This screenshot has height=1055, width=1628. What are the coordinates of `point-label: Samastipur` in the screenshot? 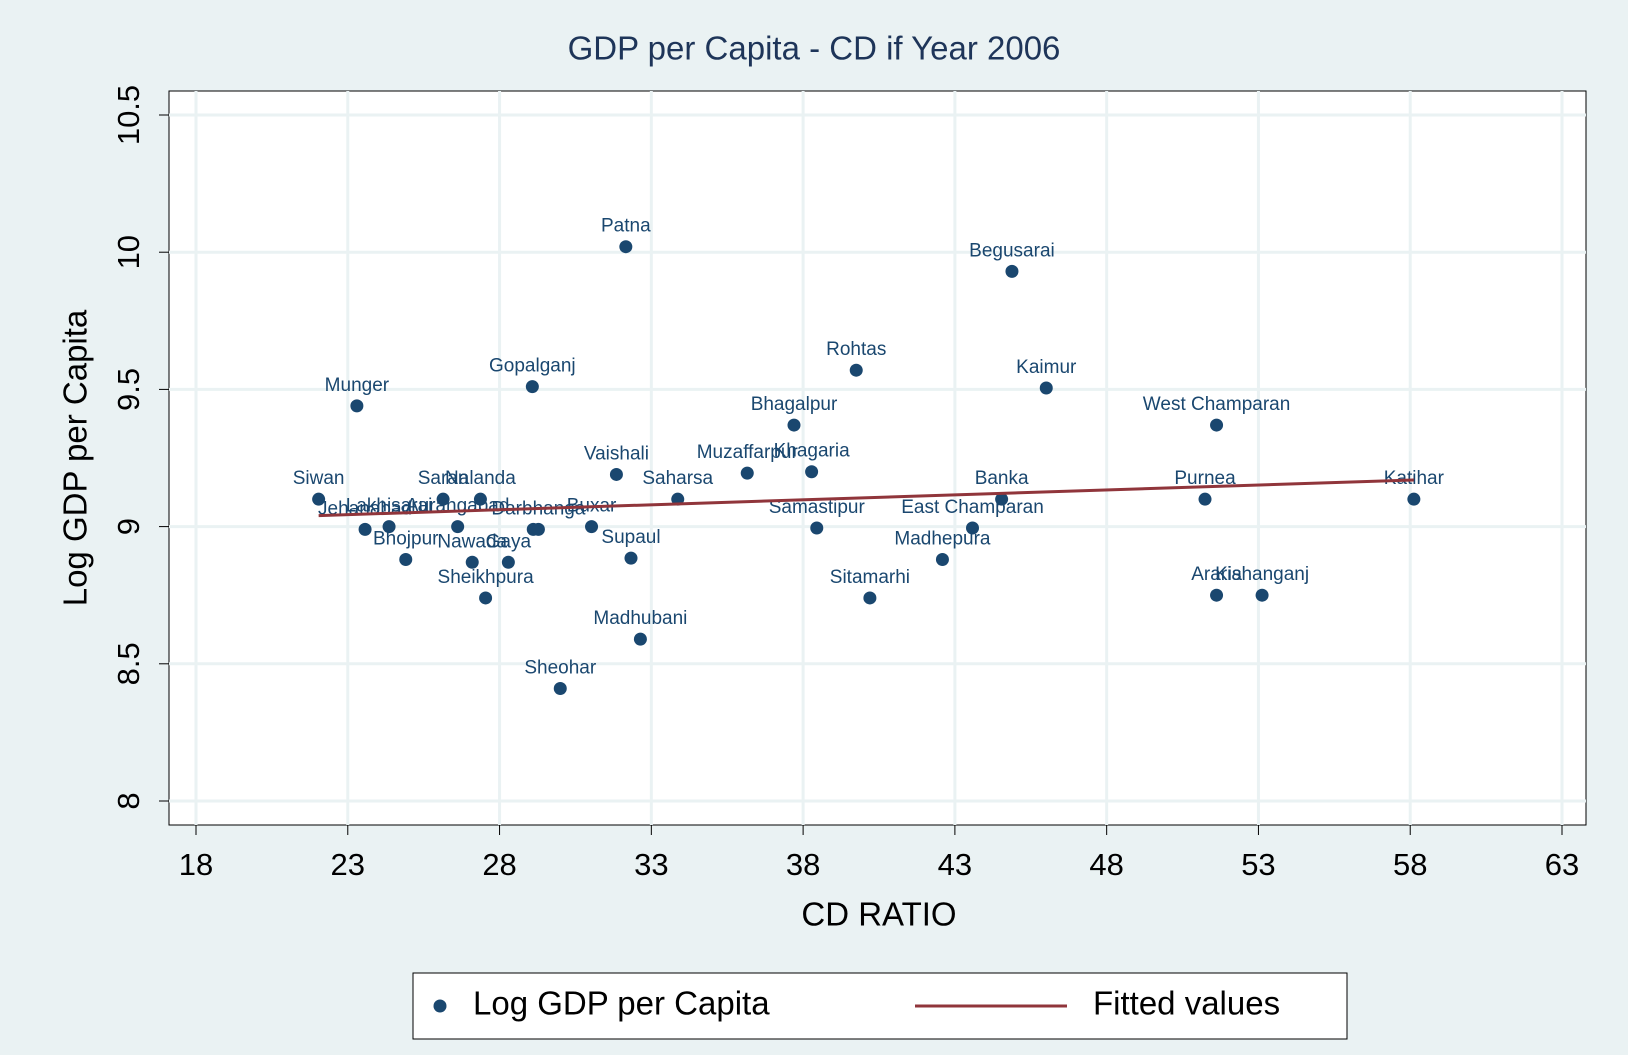 It's located at (817, 507).